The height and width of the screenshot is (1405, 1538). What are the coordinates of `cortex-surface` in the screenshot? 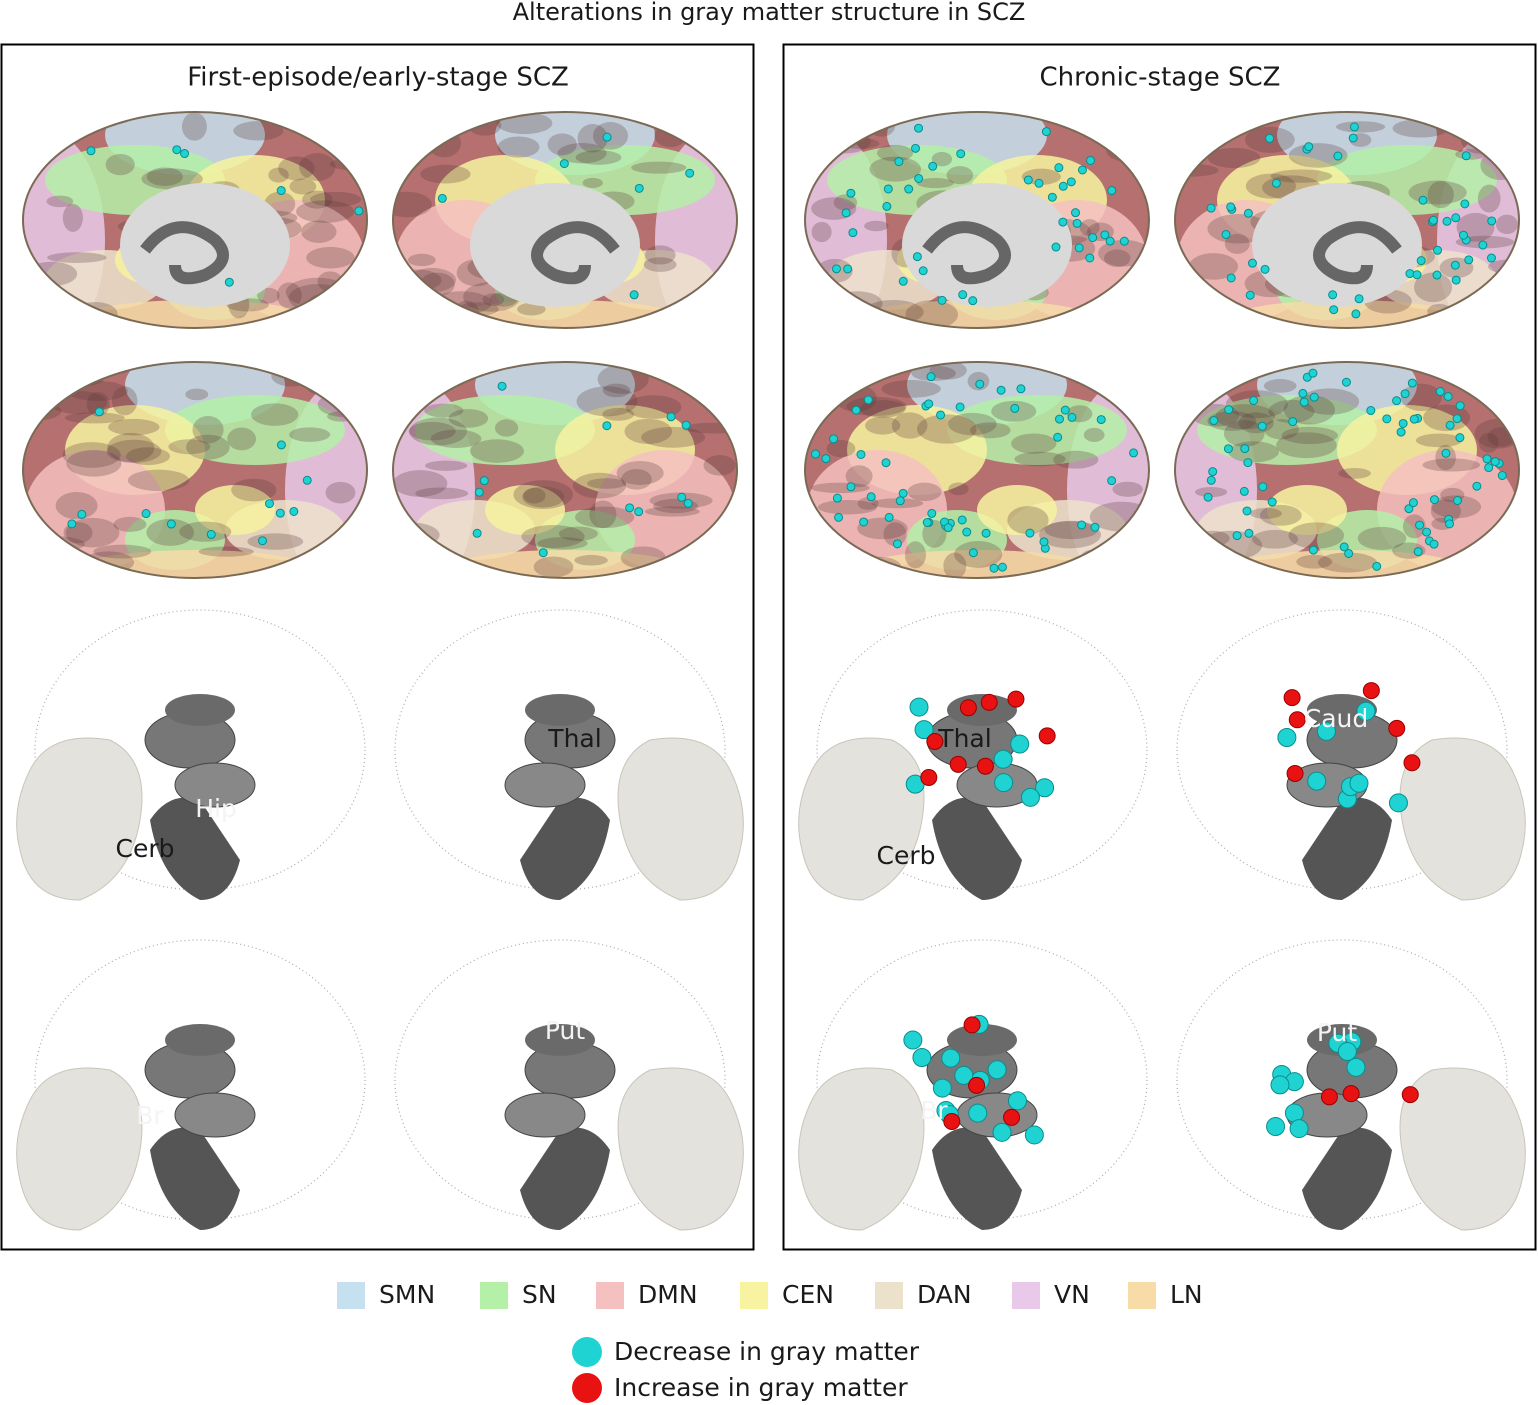 It's located at (977, 470).